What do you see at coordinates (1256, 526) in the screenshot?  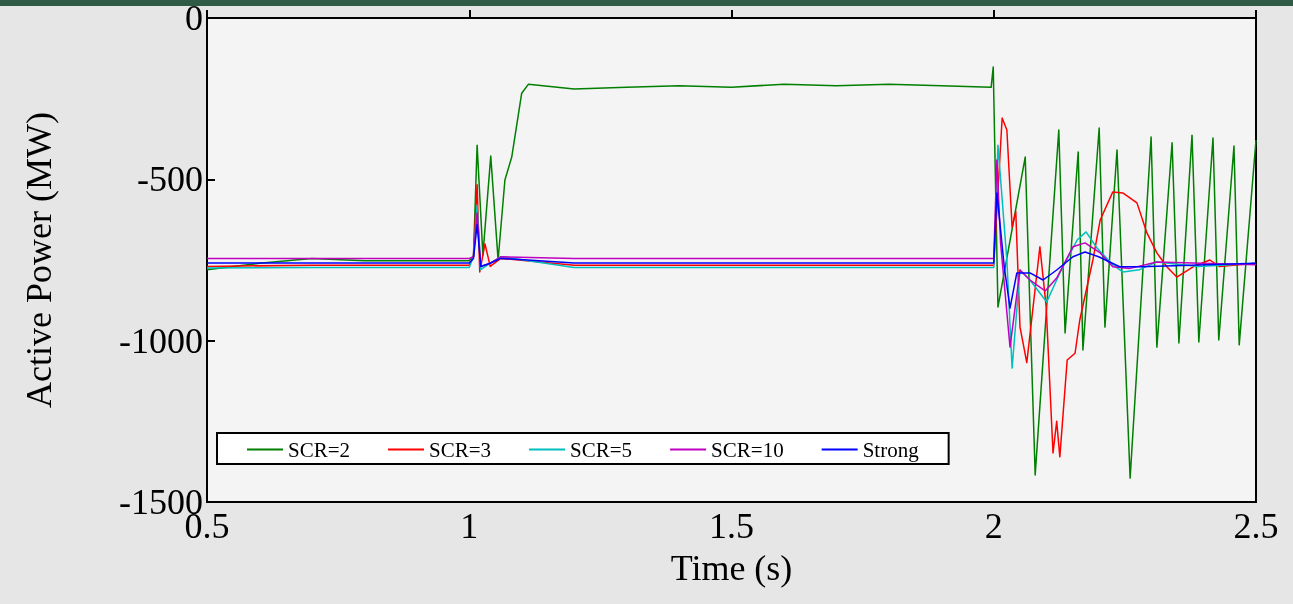 I see `x-tick-label: 2.5` at bounding box center [1256, 526].